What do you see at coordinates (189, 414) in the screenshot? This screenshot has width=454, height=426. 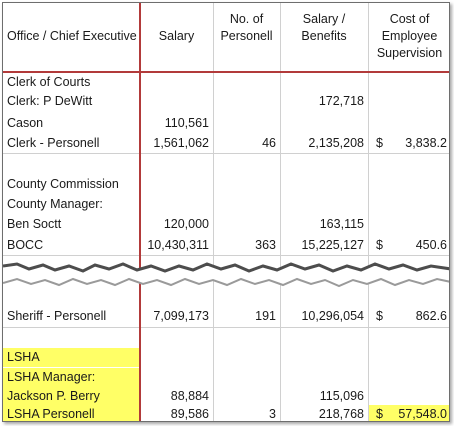 I see `salary-cell: 89,586` at bounding box center [189, 414].